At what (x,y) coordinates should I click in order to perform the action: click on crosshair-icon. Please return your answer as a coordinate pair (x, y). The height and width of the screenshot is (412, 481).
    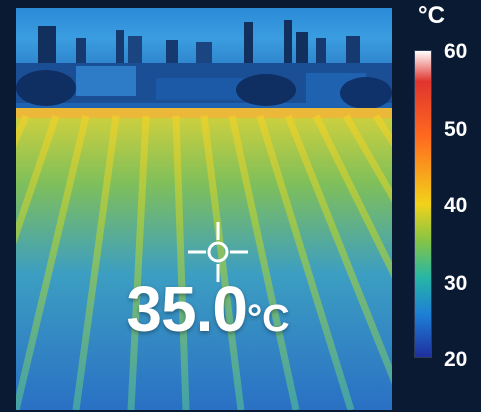
    Looking at the image, I should click on (218, 252).